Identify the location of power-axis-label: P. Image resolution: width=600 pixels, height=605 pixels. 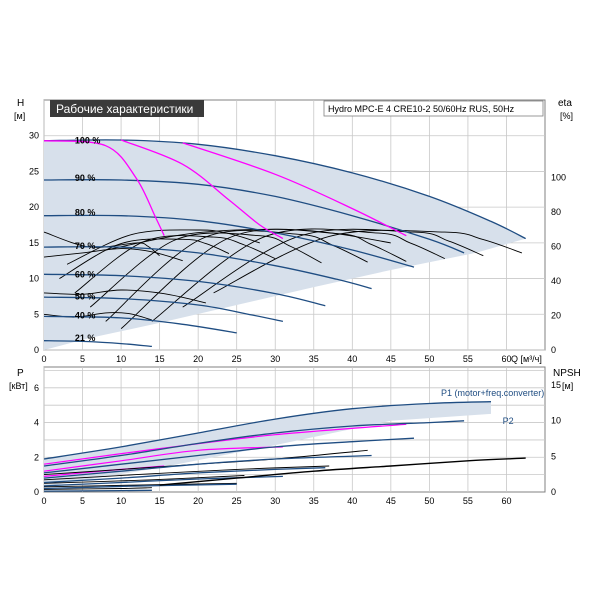
(20, 373).